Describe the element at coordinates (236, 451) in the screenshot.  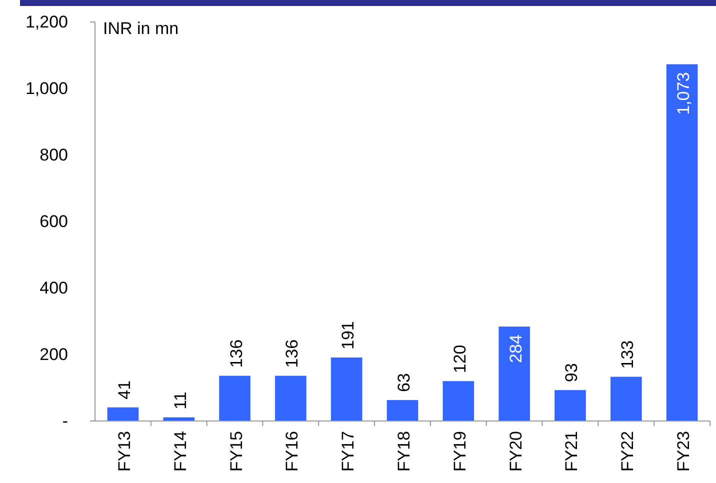
I see `x-tick-label: FY15` at that location.